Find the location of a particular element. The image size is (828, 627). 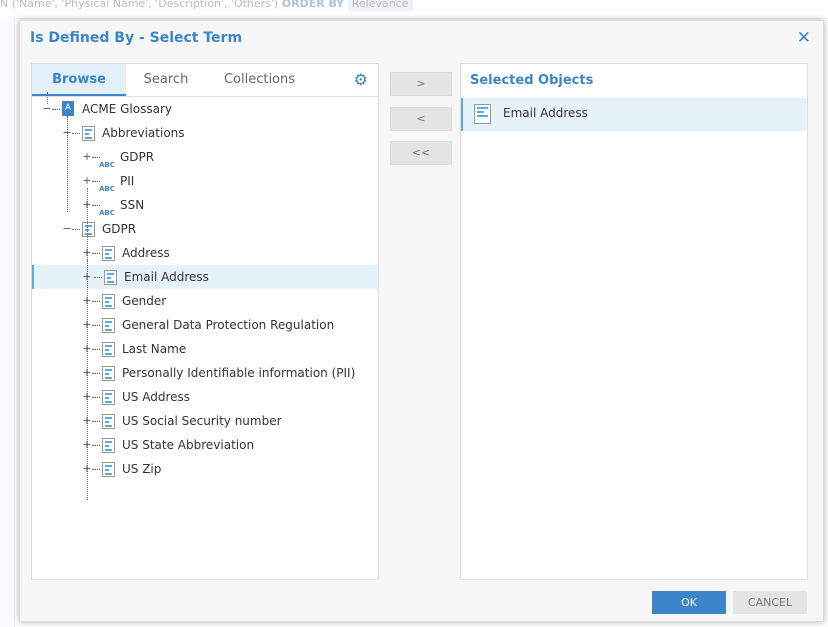

background-divider is located at coordinates (414, 18).